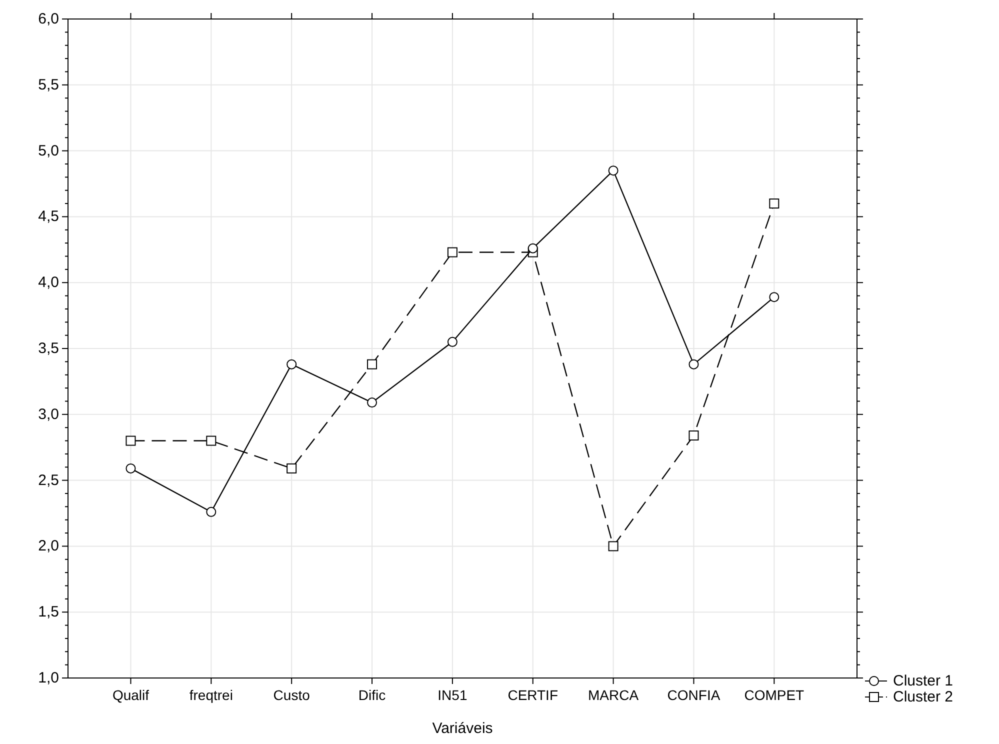 The width and height of the screenshot is (999, 744). Describe the element at coordinates (694, 695) in the screenshot. I see `x-tick-label: CONFIA` at that location.